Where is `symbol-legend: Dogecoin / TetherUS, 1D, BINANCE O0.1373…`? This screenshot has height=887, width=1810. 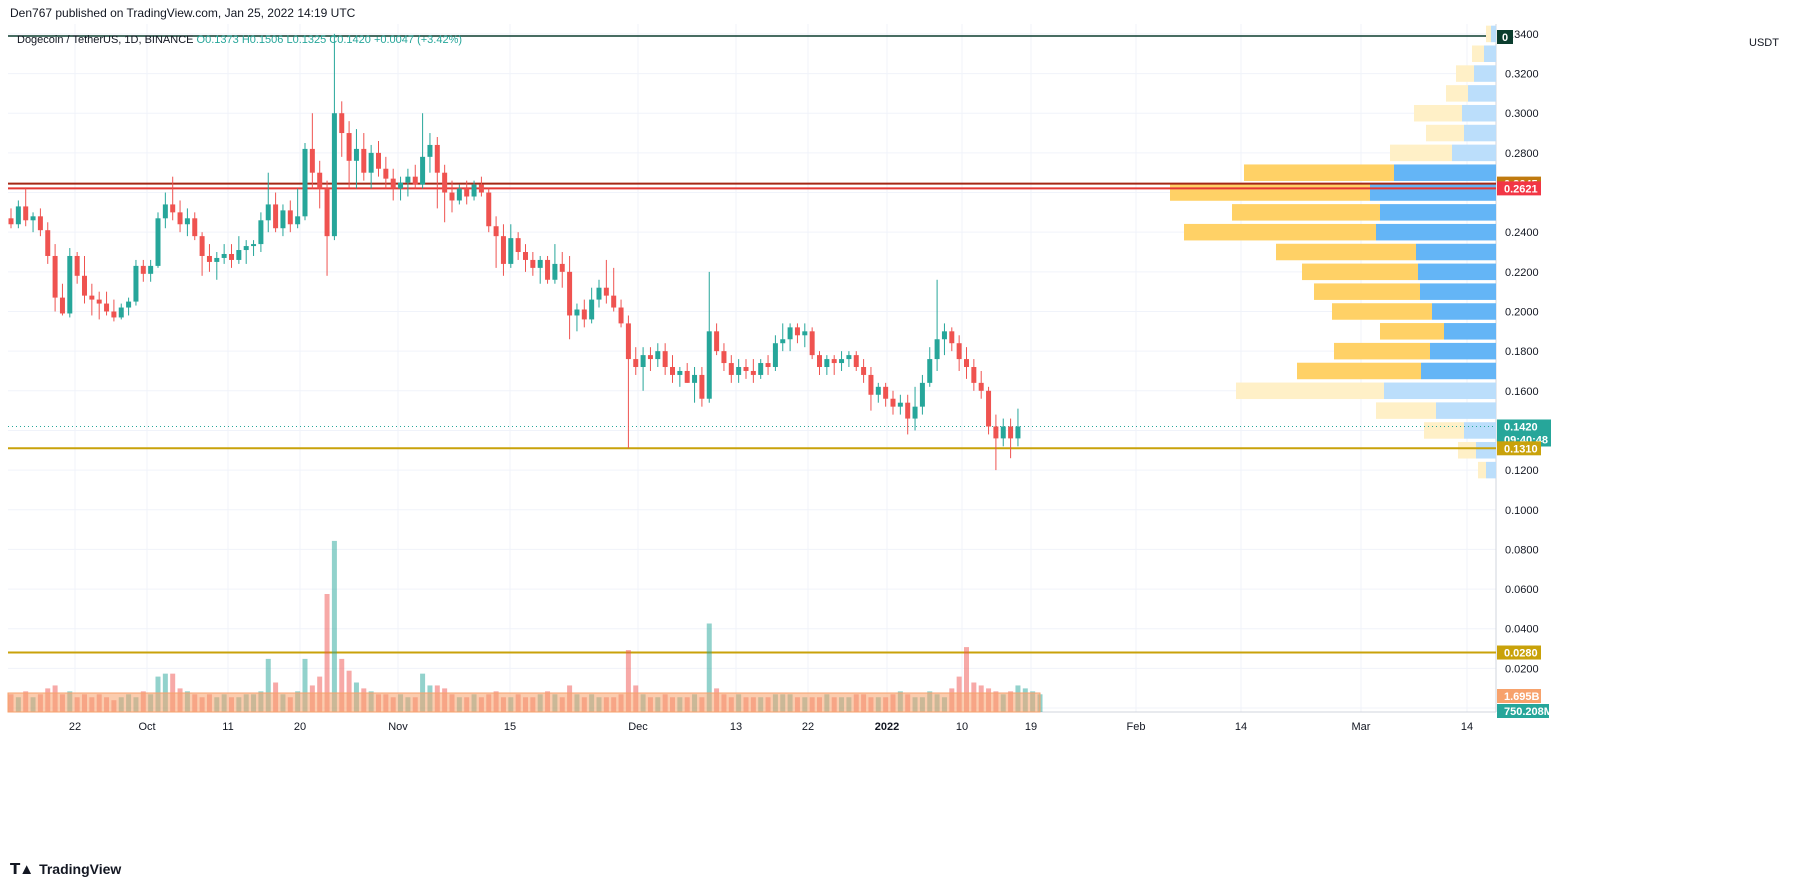
symbol-legend: Dogecoin / TetherUS, 1D, BINANCE O0.1373… is located at coordinates (239, 40).